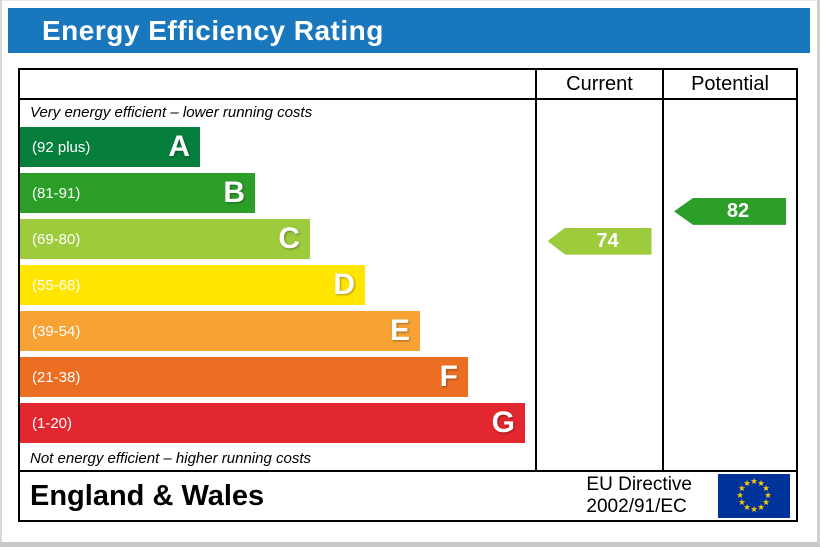 This screenshot has width=820, height=547. I want to click on current-value: 74, so click(607, 240).